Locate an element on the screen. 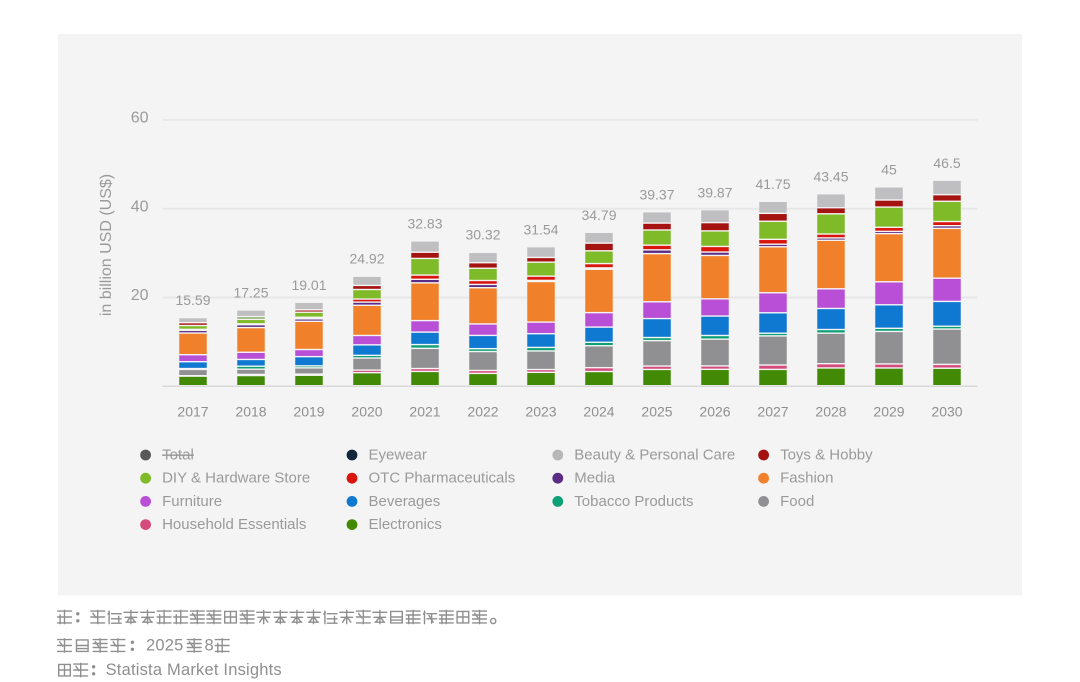  svg-text: 40 is located at coordinates (140, 206).